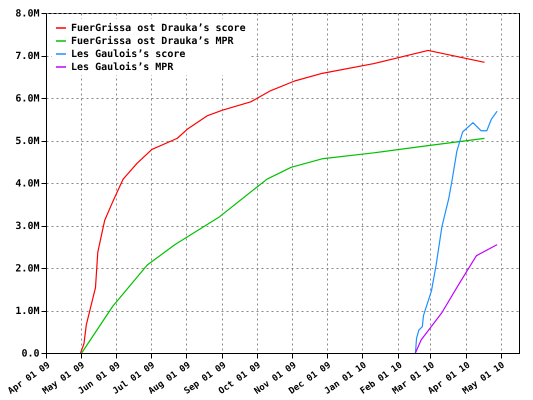 The width and height of the screenshot is (533, 400). Describe the element at coordinates (30, 354) in the screenshot. I see `y-tick-label: 0.0` at that location.